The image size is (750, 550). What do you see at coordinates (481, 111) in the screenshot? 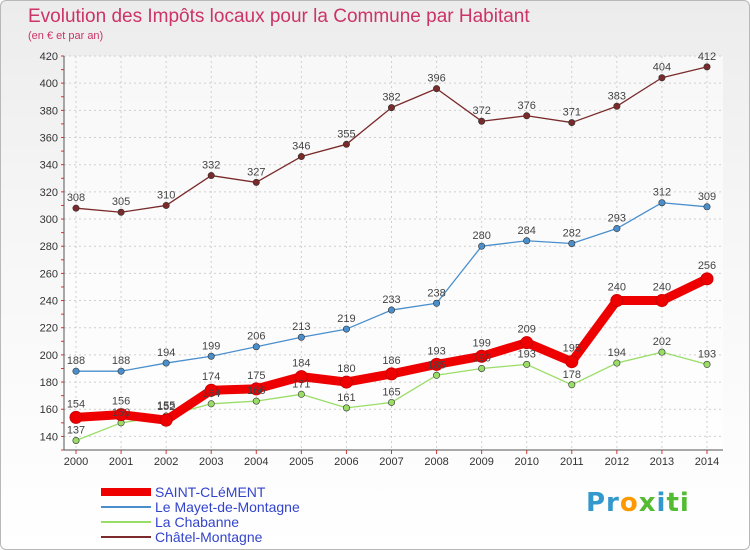
I see `data-label: 372` at bounding box center [481, 111].